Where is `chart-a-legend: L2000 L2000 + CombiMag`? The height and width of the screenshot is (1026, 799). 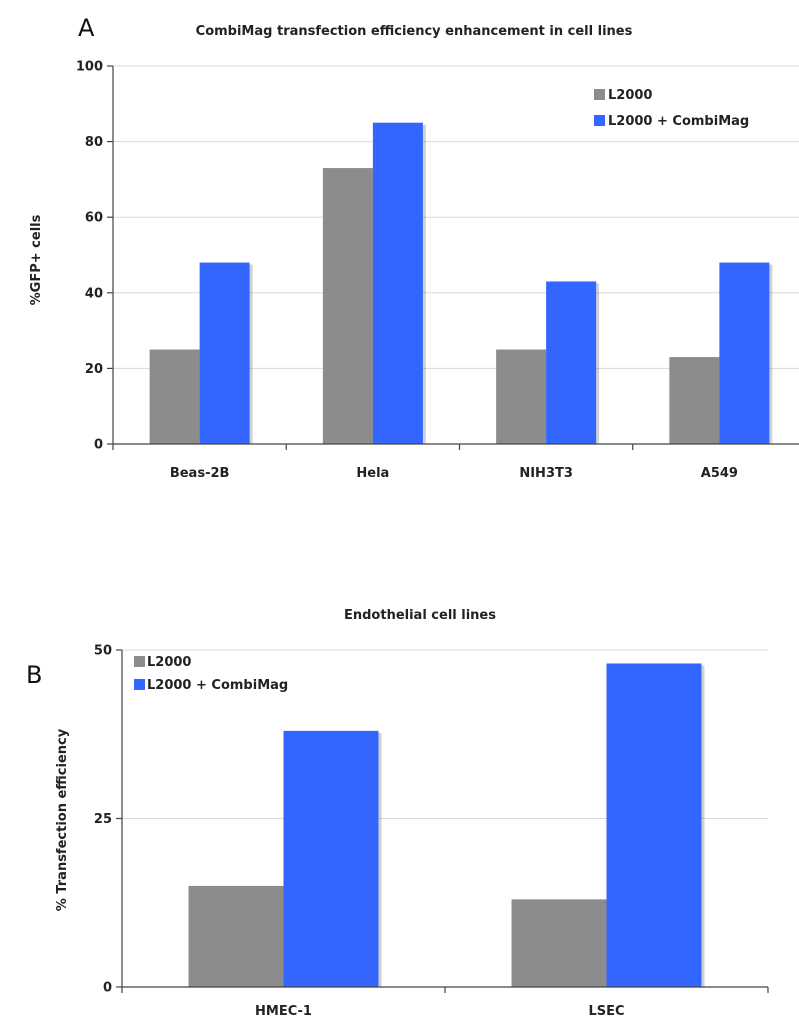
chart-a-legend: L2000 L2000 + CombiMag is located at coordinates (671, 108).